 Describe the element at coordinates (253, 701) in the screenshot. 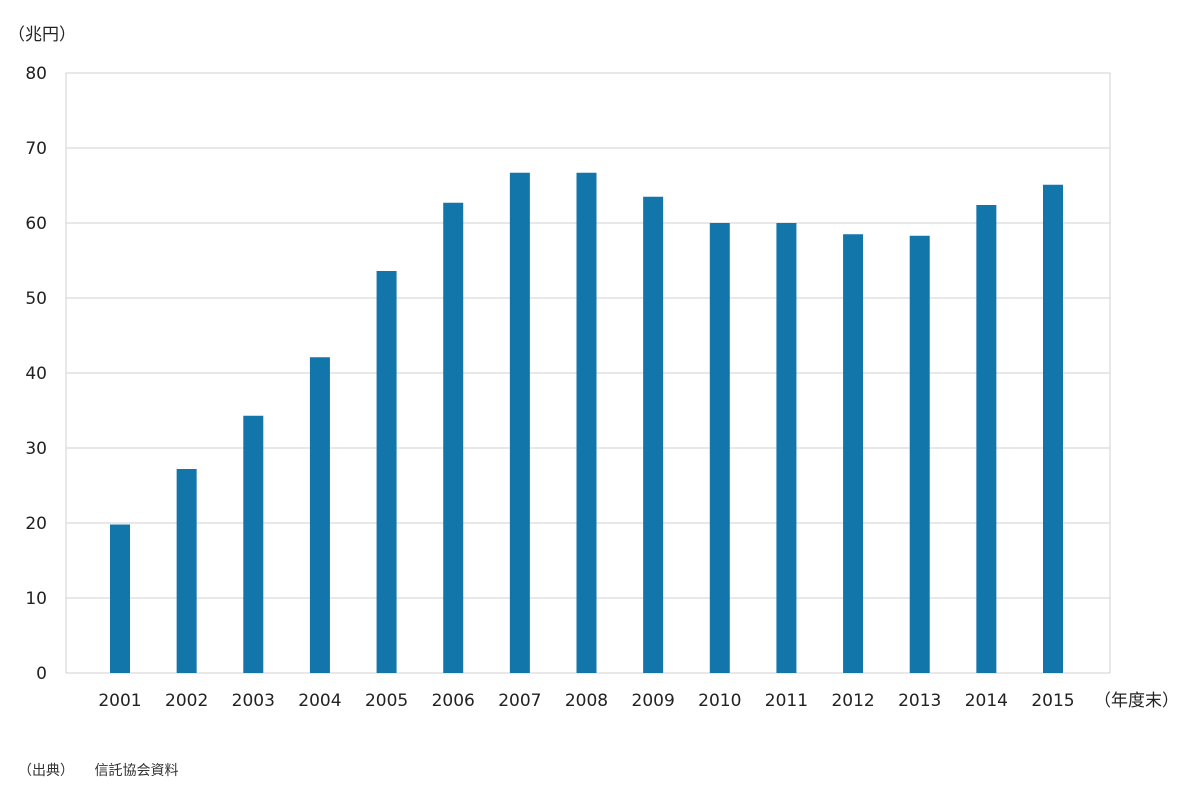

I see `x-tick-label-2003: 2003` at that location.